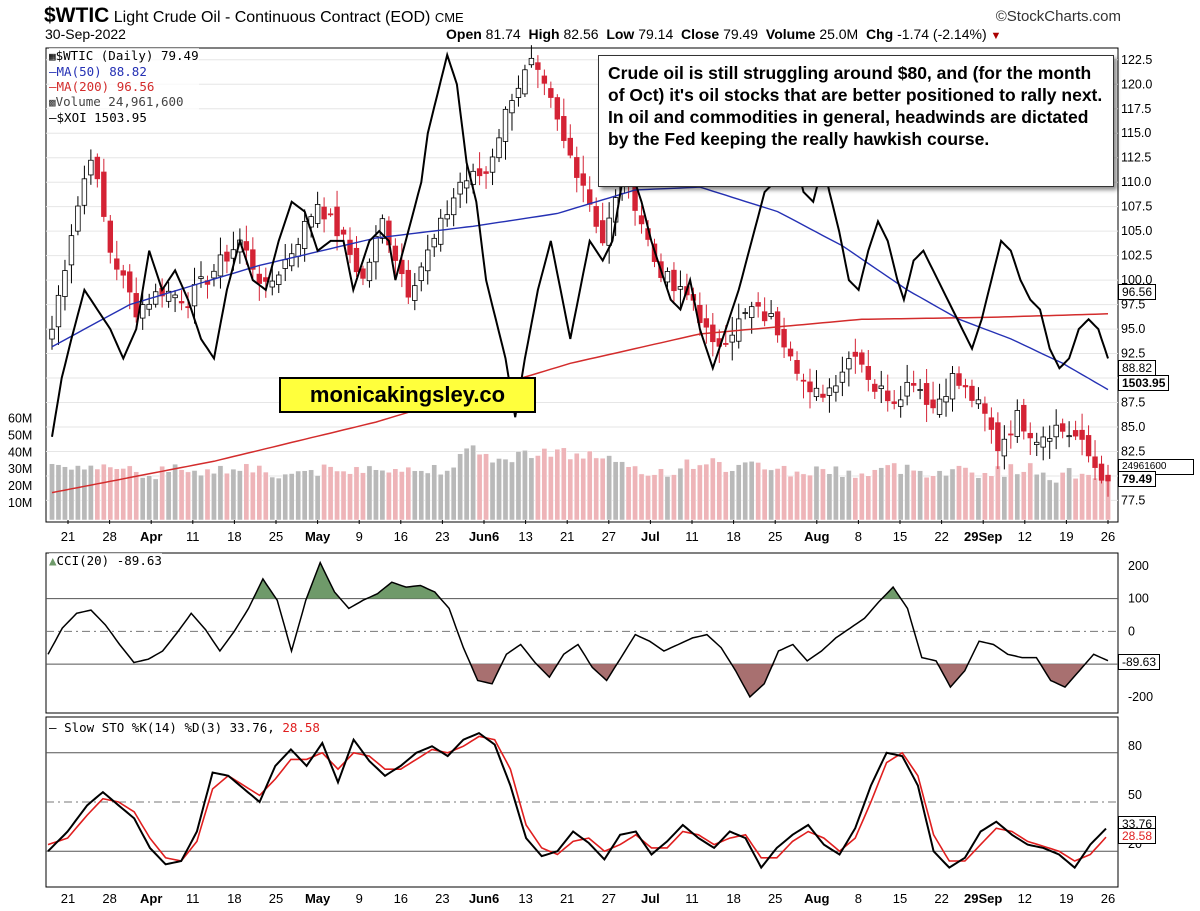 This screenshot has width=1200, height=911. What do you see at coordinates (816, 898) in the screenshot?
I see `date-label: Aug` at bounding box center [816, 898].